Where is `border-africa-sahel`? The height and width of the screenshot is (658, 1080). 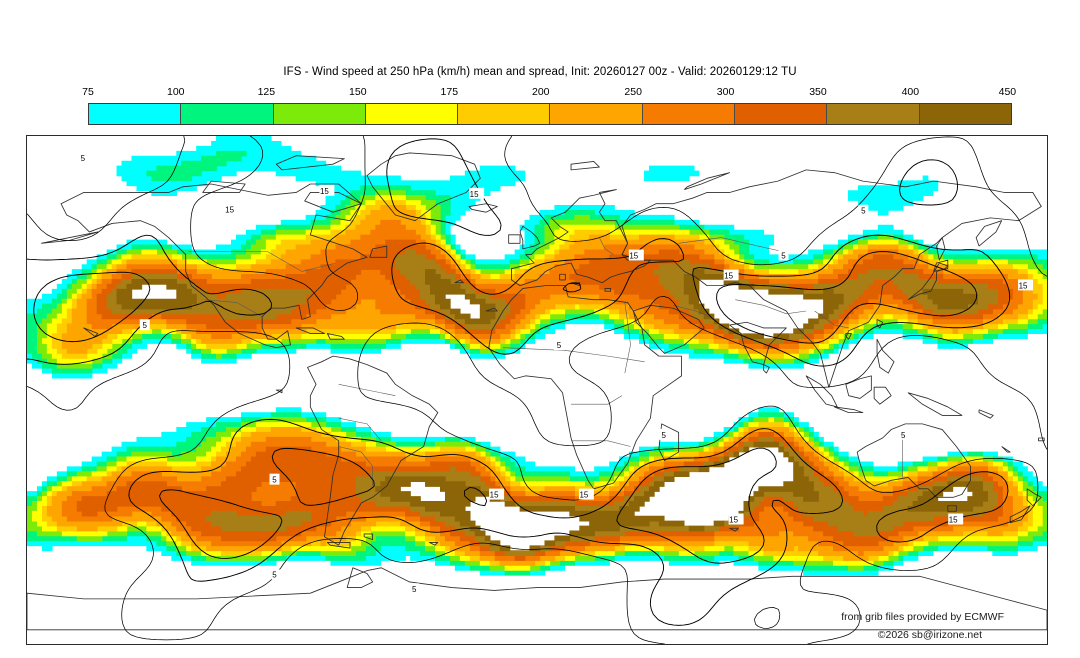 border-africa-sahel is located at coordinates (573, 355).